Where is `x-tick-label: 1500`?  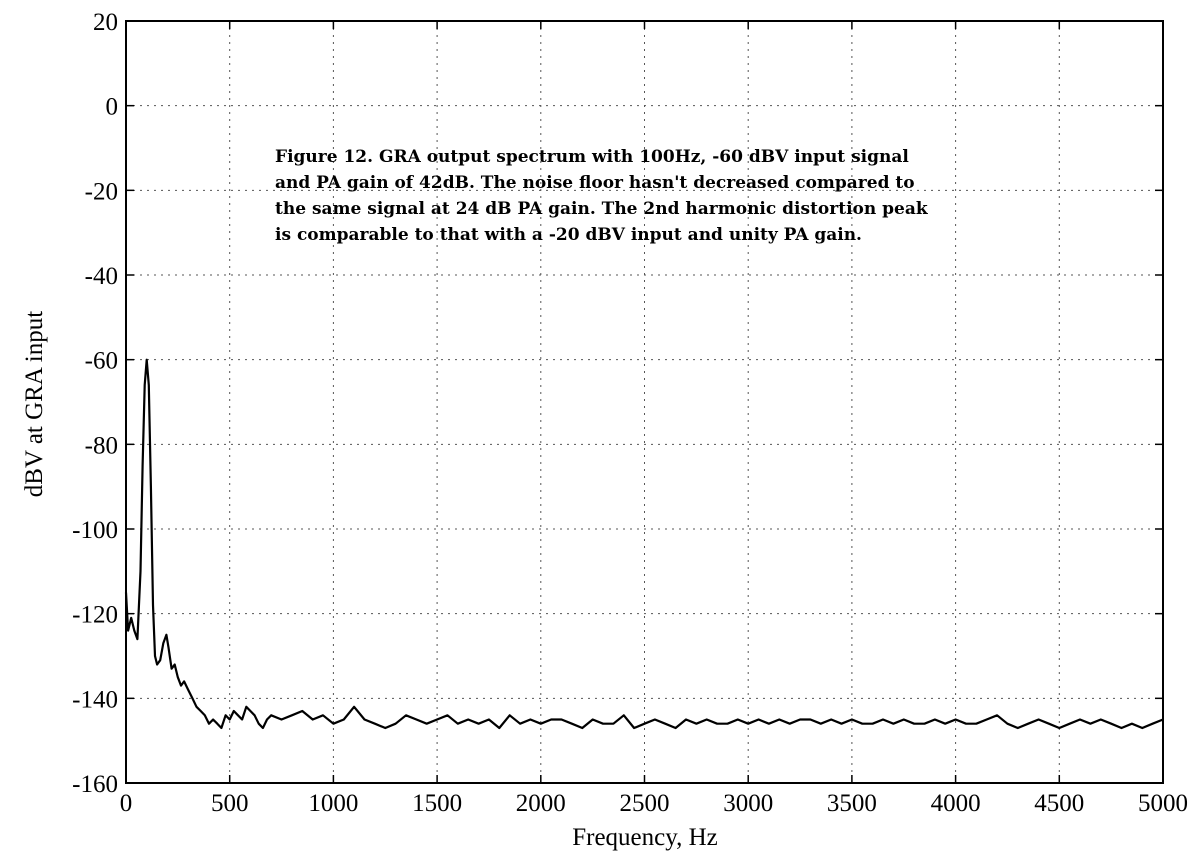 x-tick-label: 1500 is located at coordinates (437, 803).